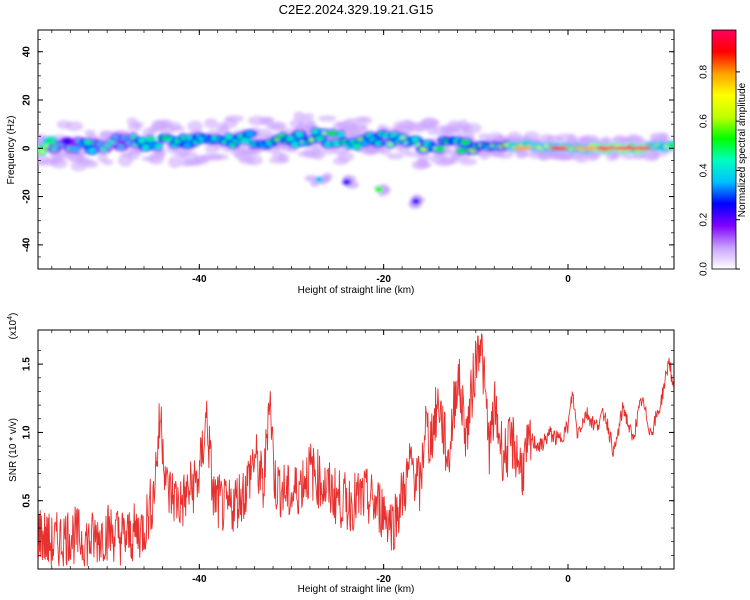  Describe the element at coordinates (27, 364) in the screenshot. I see `y-tick-label: 1.5` at that location.